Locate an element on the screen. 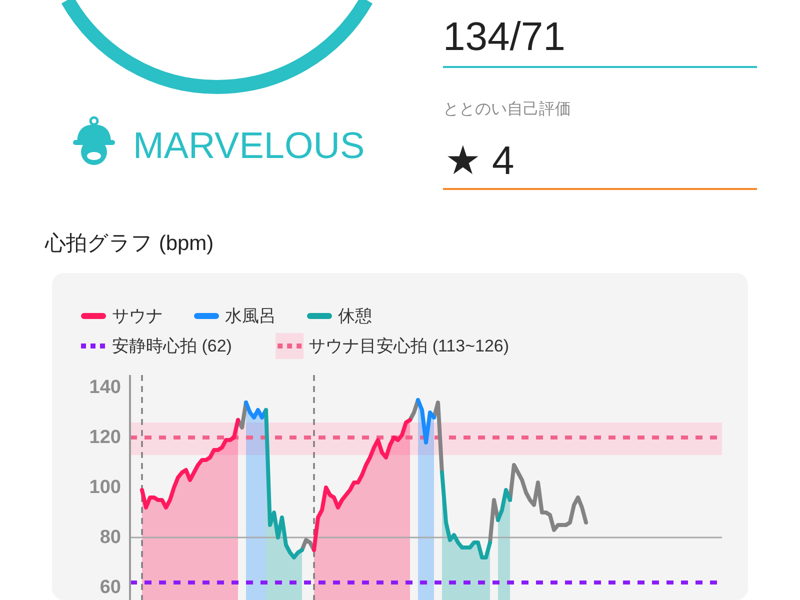  legend-label: 休憩 is located at coordinates (355, 316).